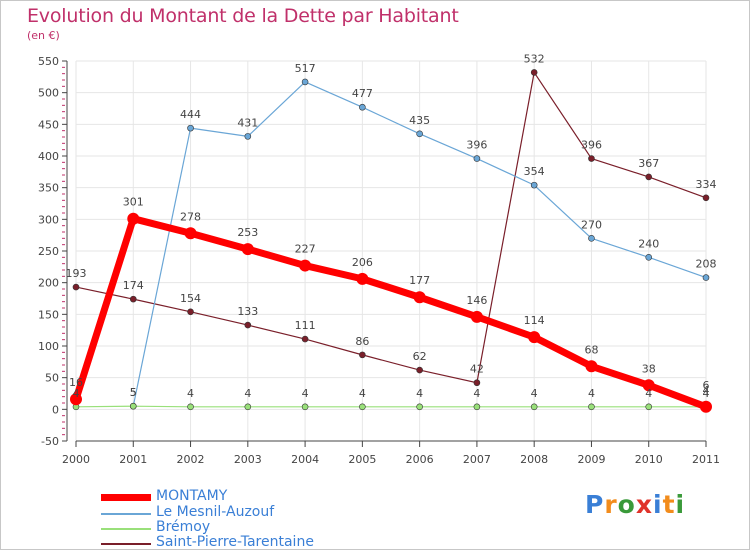 This screenshot has width=750, height=550. I want to click on data-label-montamy: 253, so click(247, 232).